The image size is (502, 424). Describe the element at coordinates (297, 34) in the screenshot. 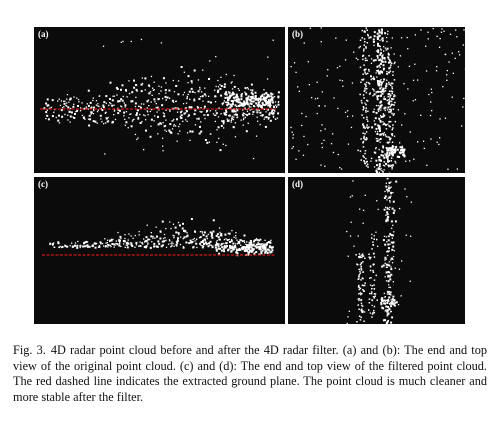

I see `panel-b-label: (b)` at that location.